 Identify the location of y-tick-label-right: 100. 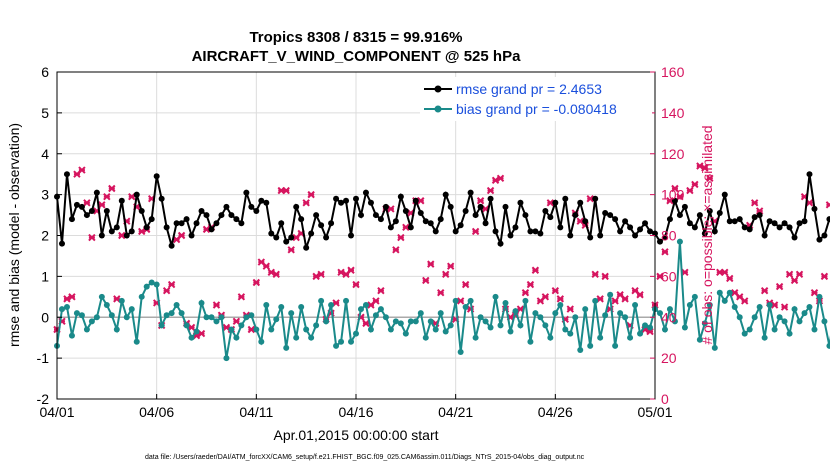
(673, 195).